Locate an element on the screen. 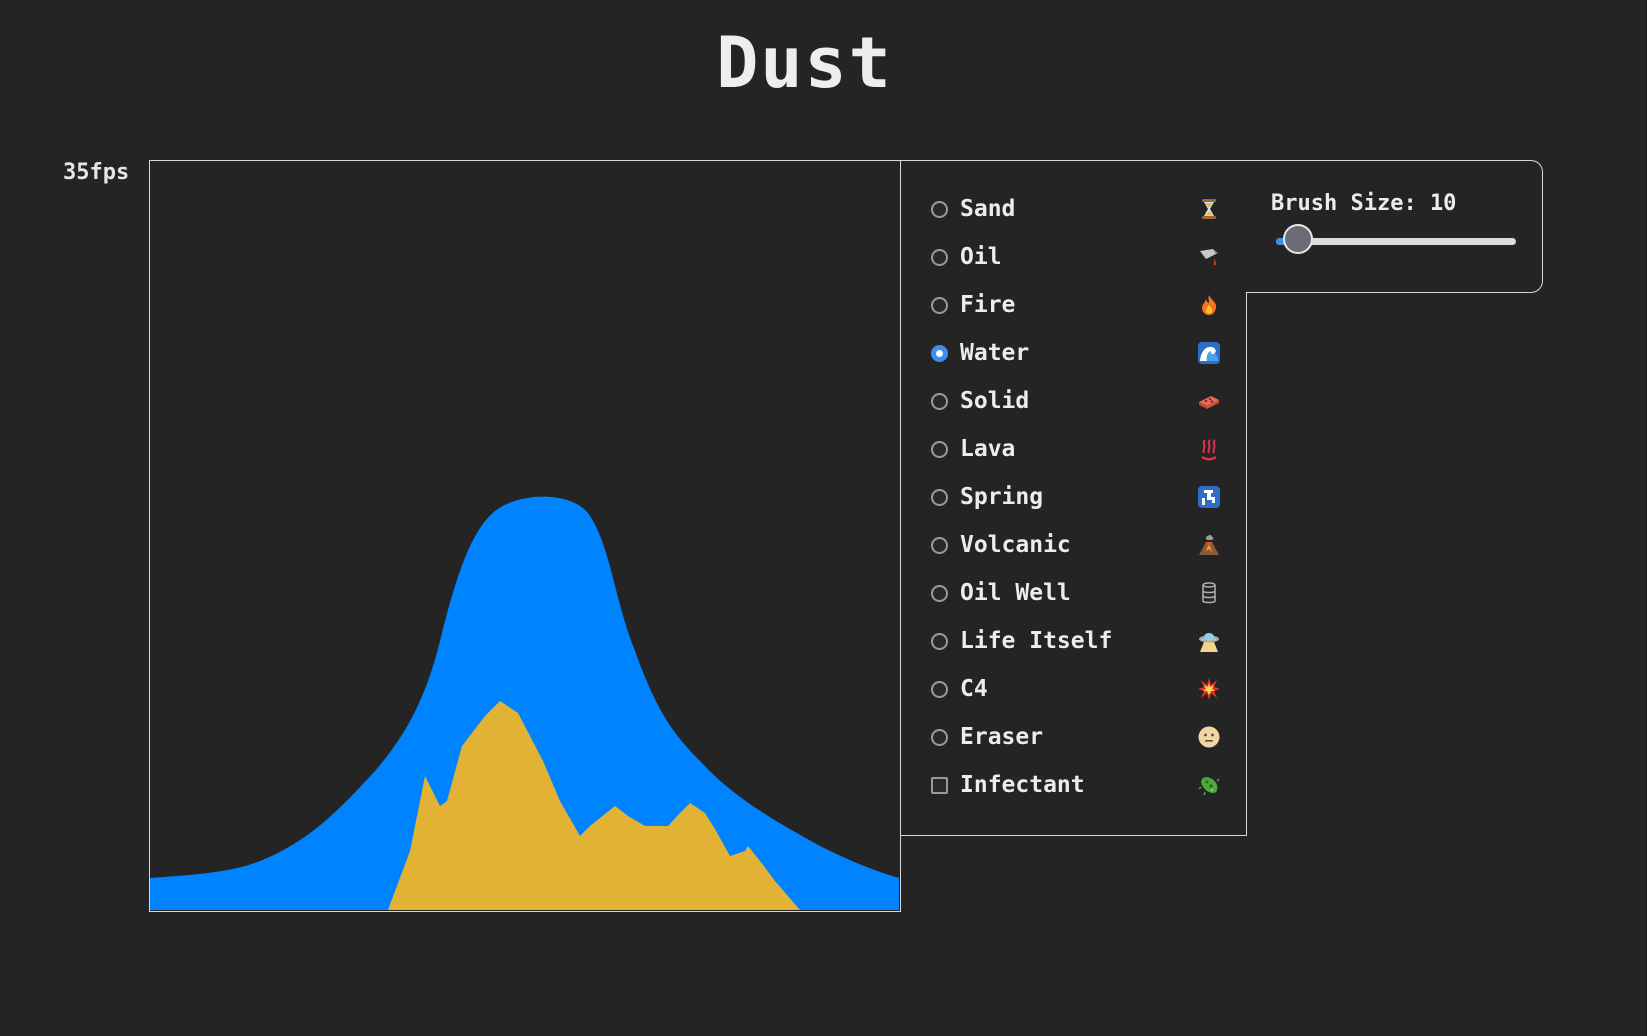  brush-size-label: Brush Size: 10 is located at coordinates (1364, 203).